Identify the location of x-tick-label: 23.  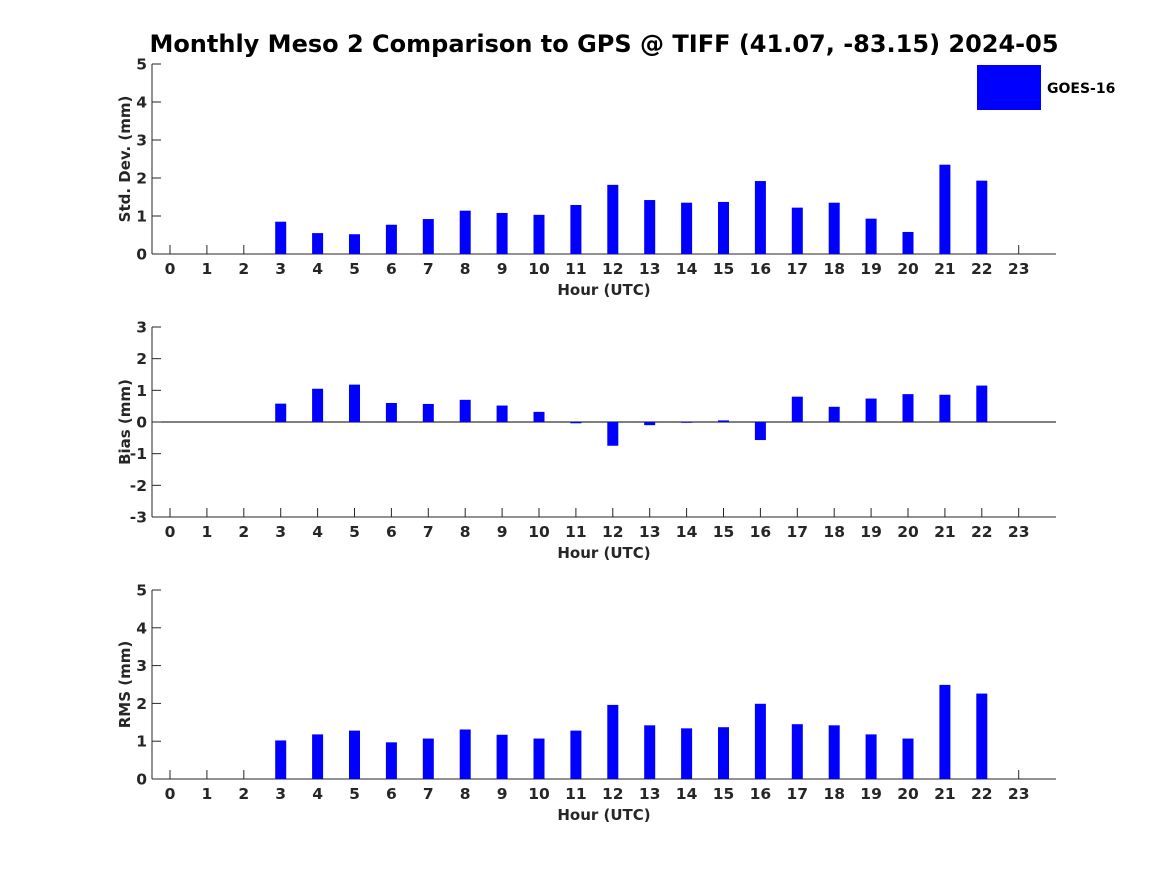
(1019, 794).